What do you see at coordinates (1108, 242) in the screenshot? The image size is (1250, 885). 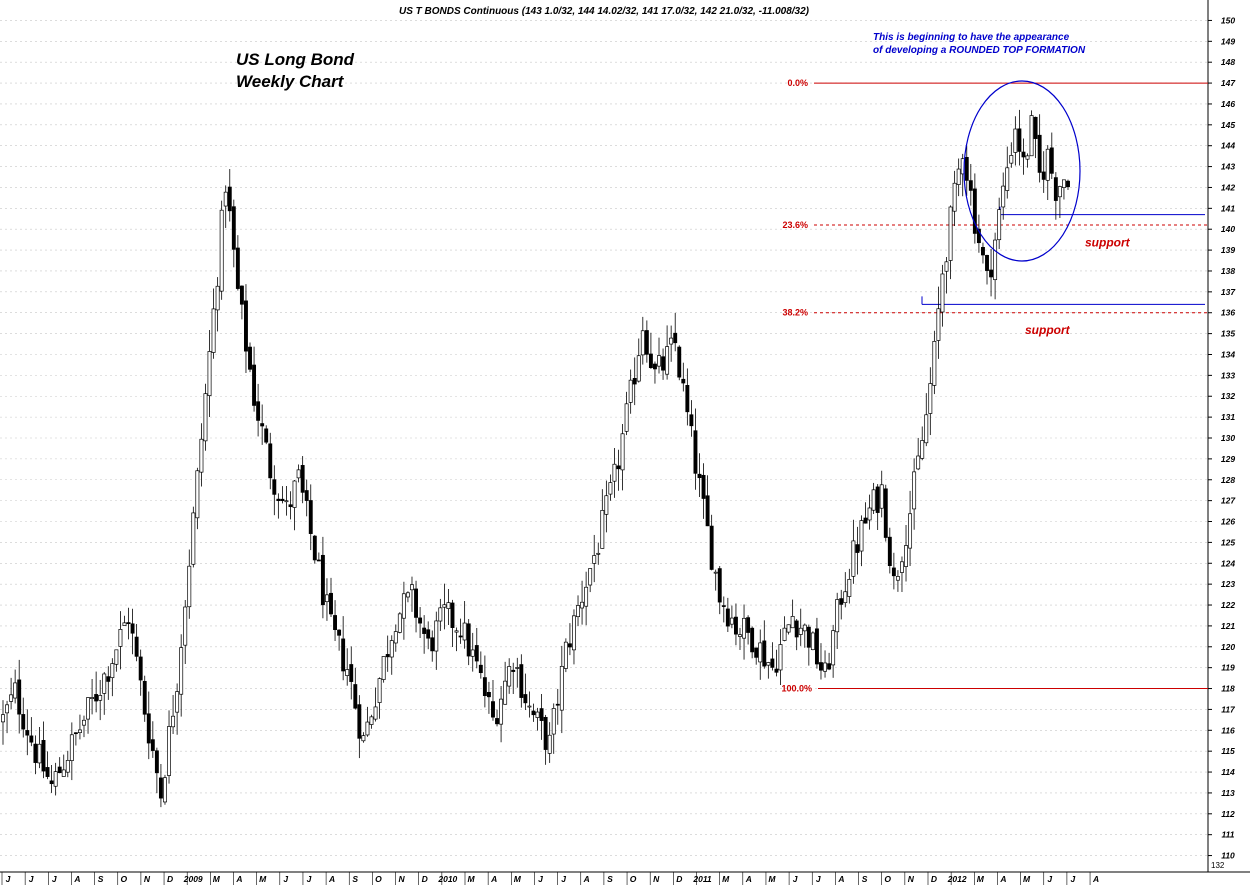 I see `support-label: support` at bounding box center [1108, 242].